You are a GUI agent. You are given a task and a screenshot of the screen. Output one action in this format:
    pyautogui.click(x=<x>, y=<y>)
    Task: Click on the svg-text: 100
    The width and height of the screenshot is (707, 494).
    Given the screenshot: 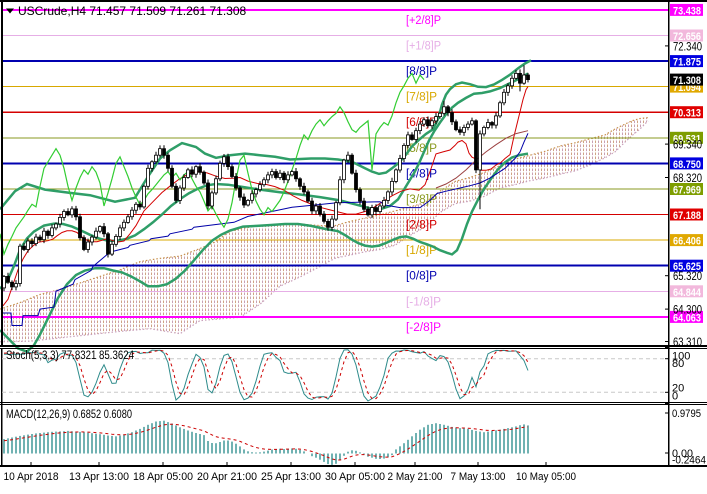 What is the action you would take?
    pyautogui.click(x=681, y=357)
    